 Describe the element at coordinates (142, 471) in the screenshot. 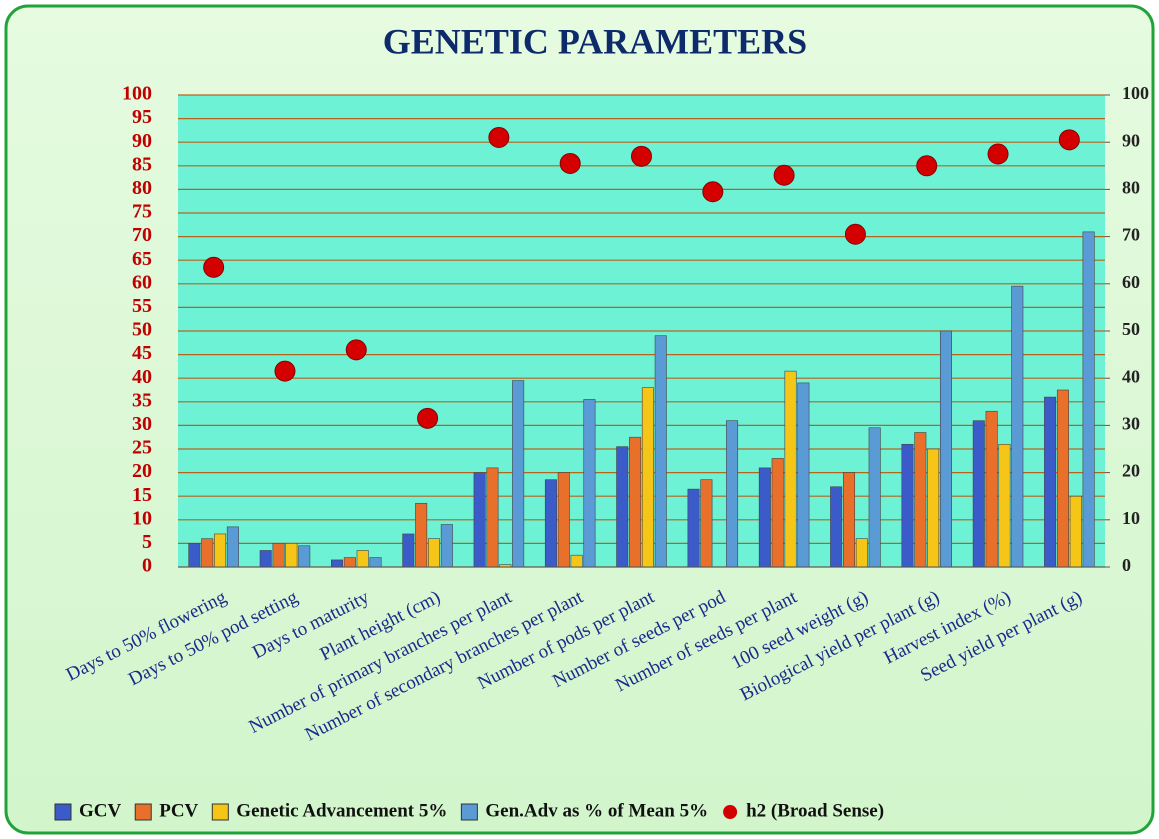

I see `y-tick-label: 20` at that location.